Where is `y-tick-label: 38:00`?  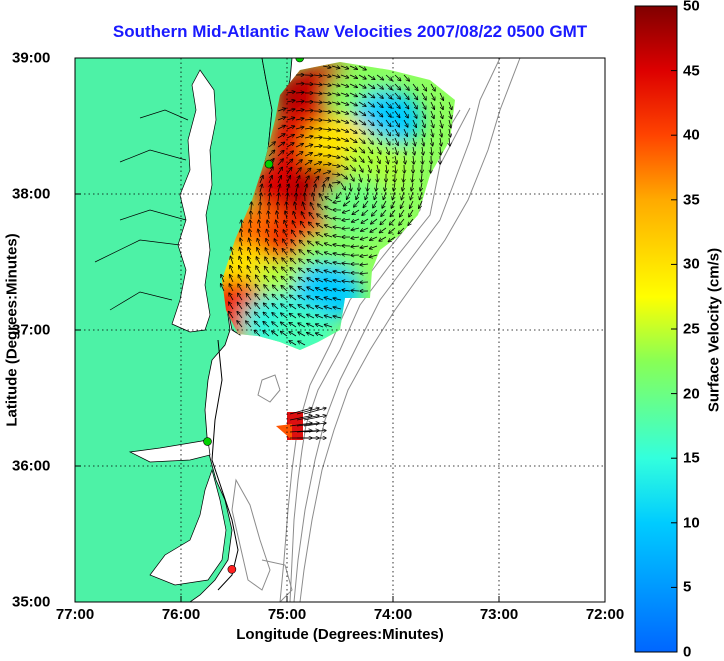
y-tick-label: 38:00 is located at coordinates (31, 194).